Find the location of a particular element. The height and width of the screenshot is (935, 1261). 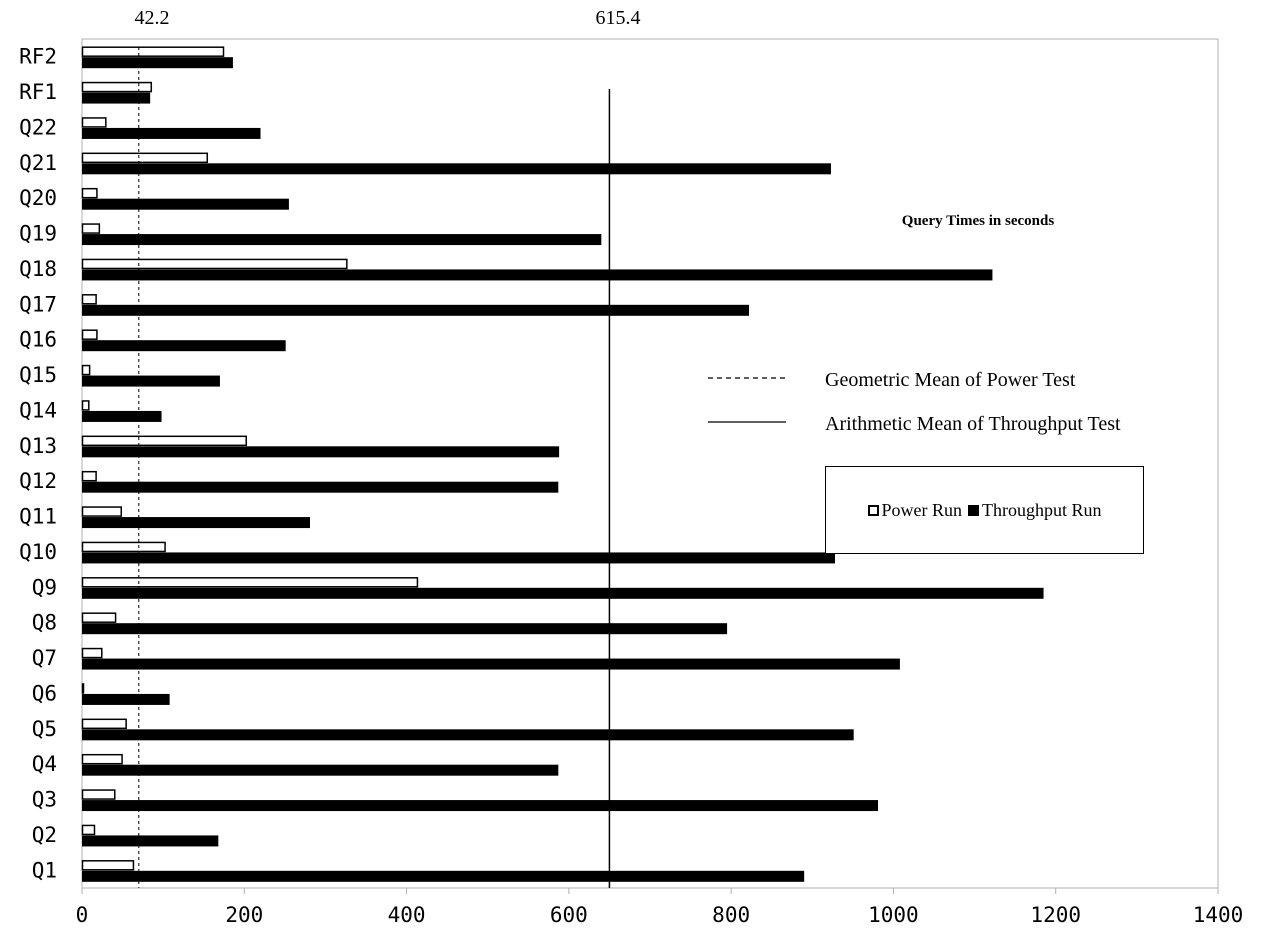

bar-throughput-run-q17 is located at coordinates (415, 310).